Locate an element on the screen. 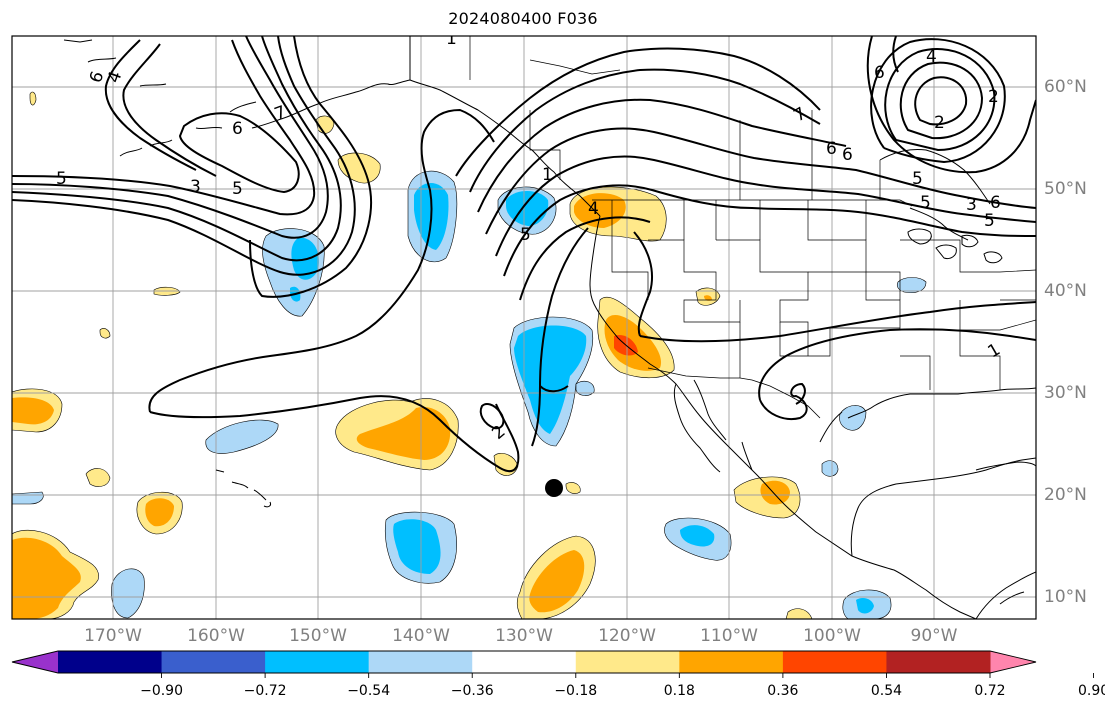  contour-label: 7 is located at coordinates (800, 115).